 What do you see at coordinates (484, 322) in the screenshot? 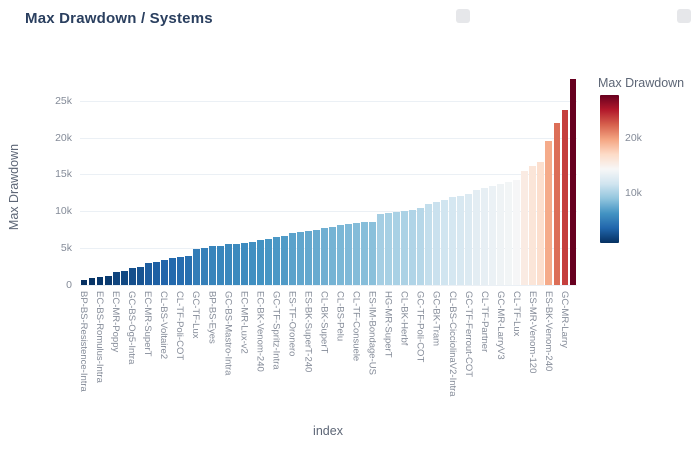
I see `x-tick-label: CL-TF-Partner` at bounding box center [484, 322].